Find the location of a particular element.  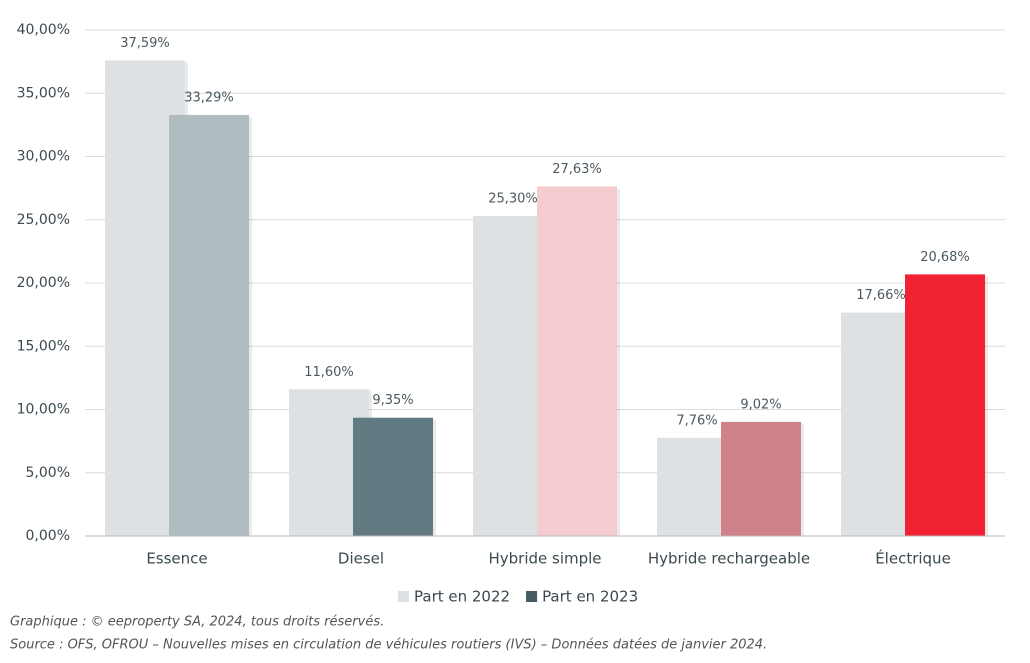

y-tick-label: 40,00% is located at coordinates (43, 30).